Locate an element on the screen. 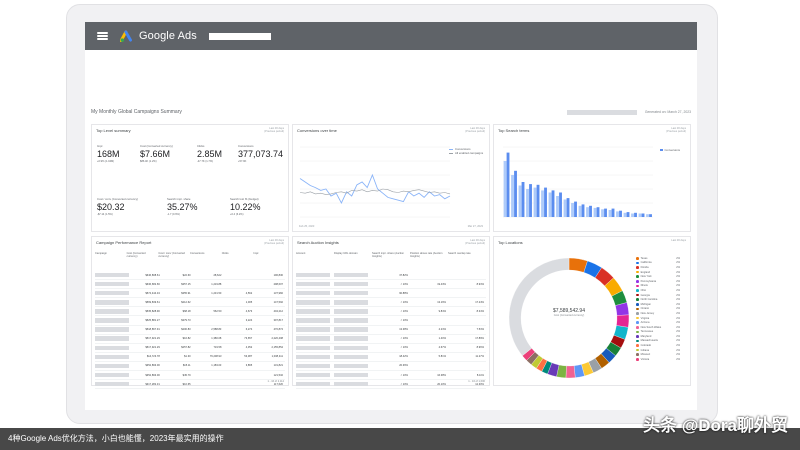 This screenshot has height=450, width=800. table-row: $525,881.27 $379.73 3,224 397,817 is located at coordinates (190, 321).